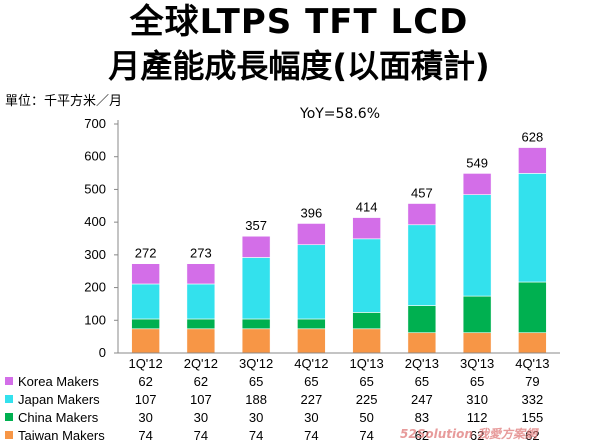  What do you see at coordinates (299, 22) in the screenshot?
I see `chart-title-line1: 全球LTPS TFT LCD` at bounding box center [299, 22].